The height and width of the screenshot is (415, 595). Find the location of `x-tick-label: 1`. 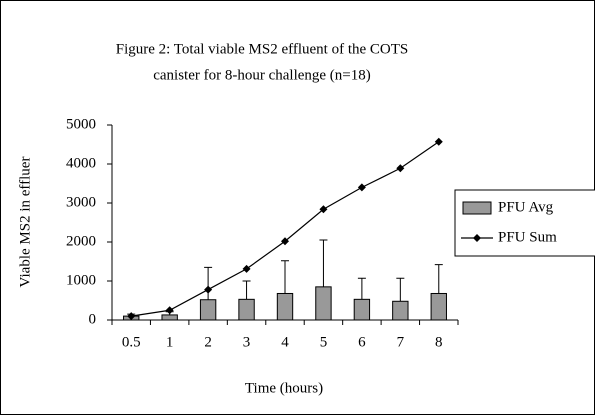

x-tick-label: 1 is located at coordinates (170, 342).